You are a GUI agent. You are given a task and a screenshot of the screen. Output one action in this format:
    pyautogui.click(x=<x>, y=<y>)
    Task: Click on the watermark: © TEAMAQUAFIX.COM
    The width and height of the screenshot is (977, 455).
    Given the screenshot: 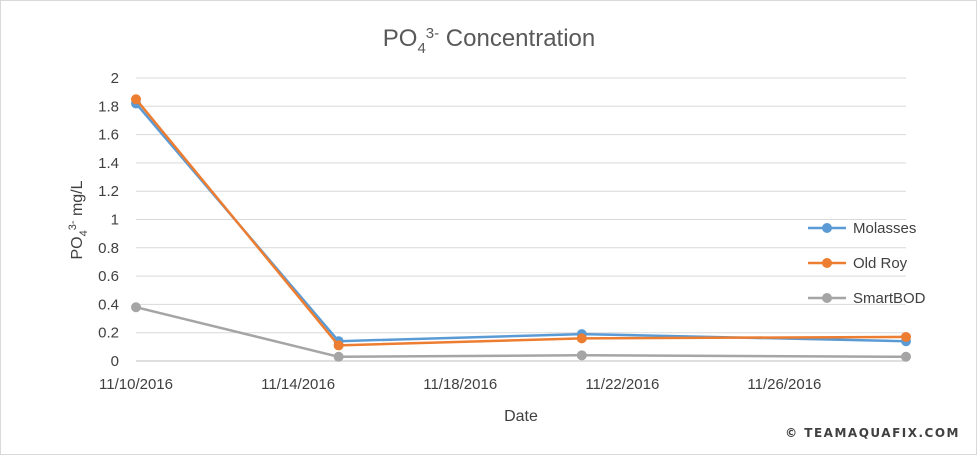 What is the action you would take?
    pyautogui.click(x=872, y=433)
    